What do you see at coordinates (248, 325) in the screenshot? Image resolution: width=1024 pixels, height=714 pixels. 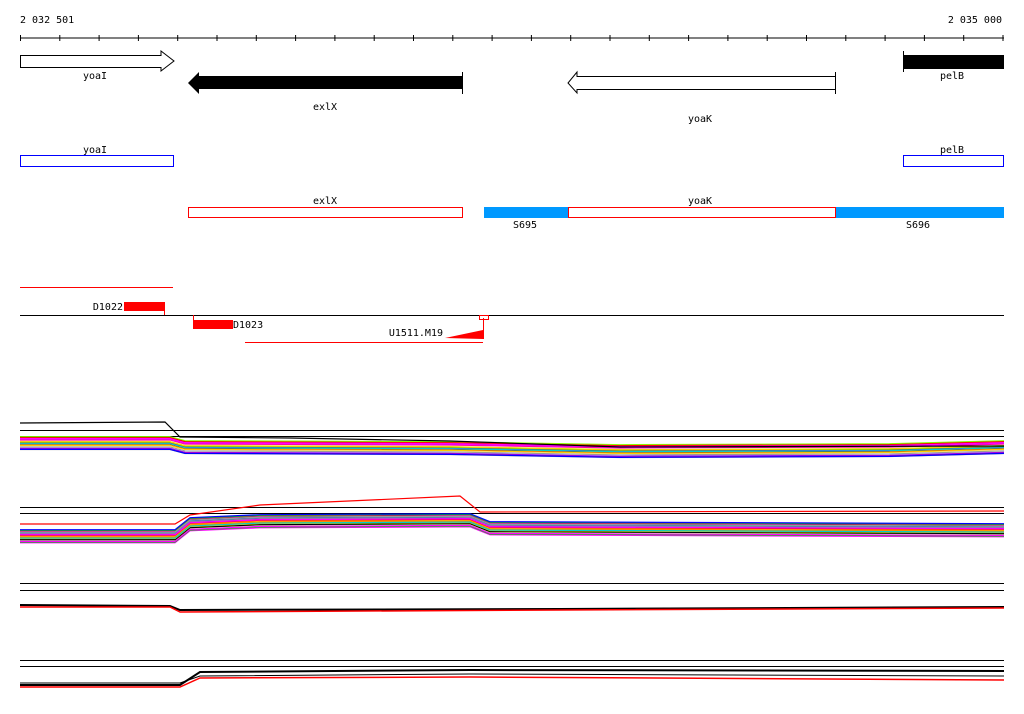 I see `feature-label-d1023: D1023` at bounding box center [248, 325].